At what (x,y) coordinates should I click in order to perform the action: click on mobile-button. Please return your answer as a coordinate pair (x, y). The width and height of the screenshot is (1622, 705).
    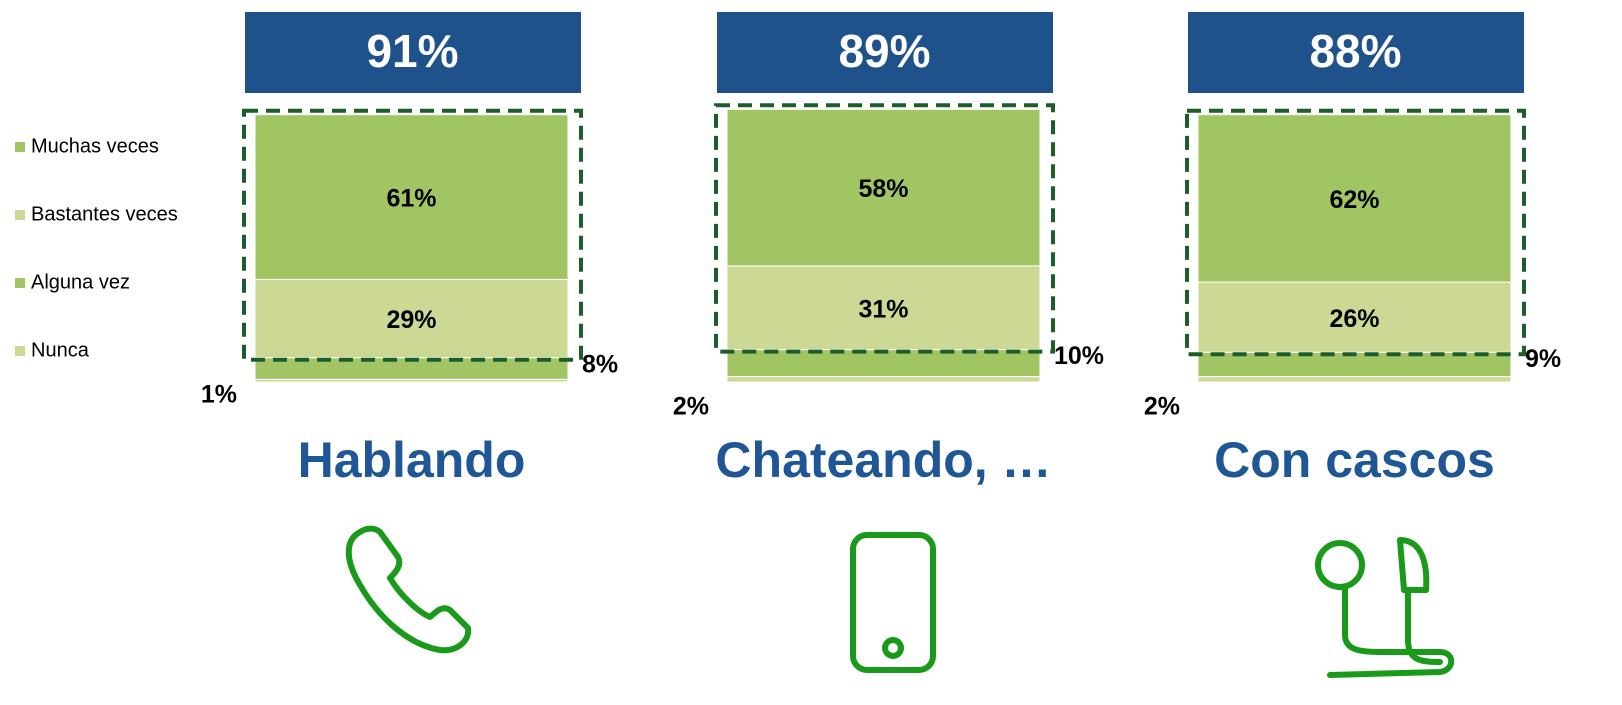
    Looking at the image, I should click on (893, 648).